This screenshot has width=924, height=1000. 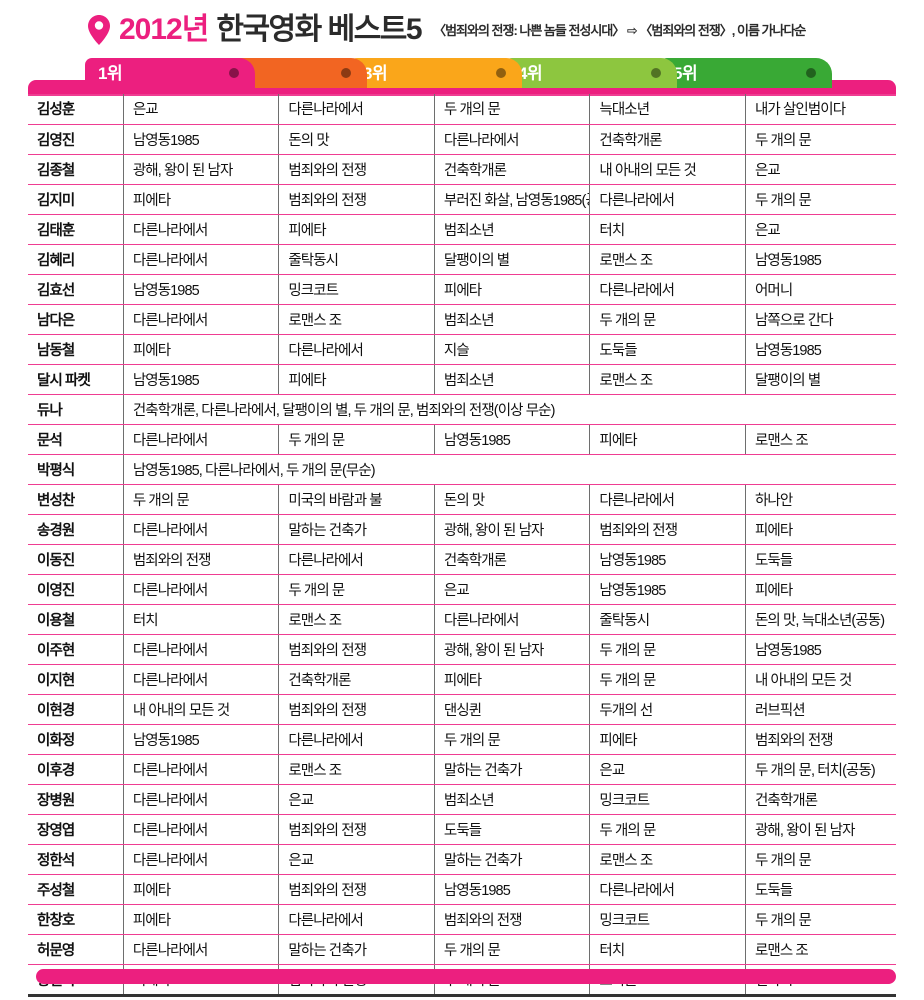 What do you see at coordinates (200, 619) in the screenshot?
I see `pick-rank-1: 터치` at bounding box center [200, 619].